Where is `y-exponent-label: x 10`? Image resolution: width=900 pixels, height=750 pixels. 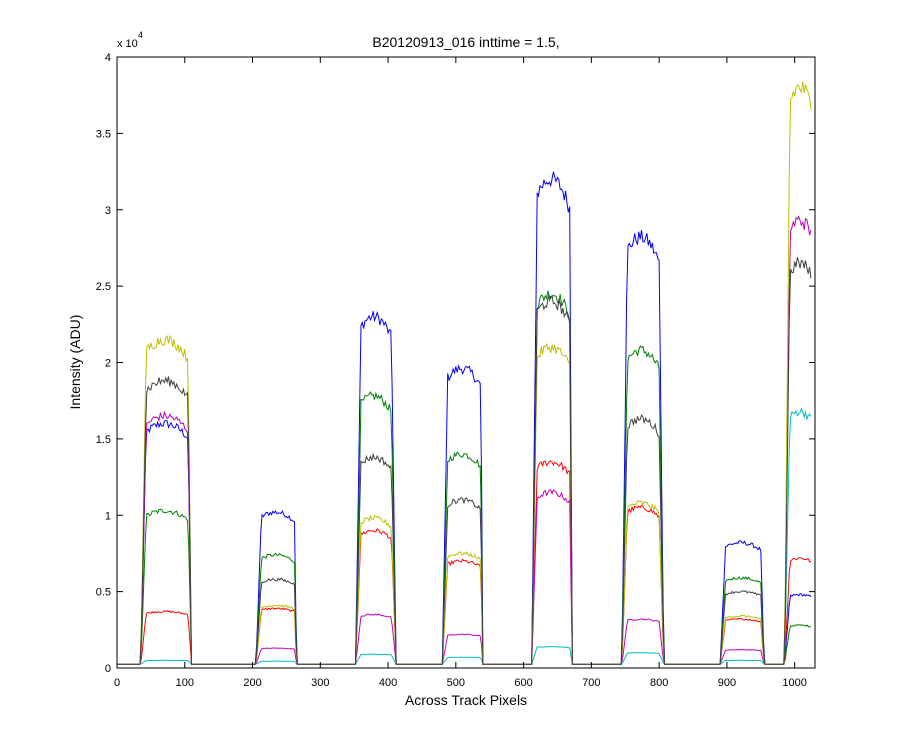 y-exponent-label: x 10 is located at coordinates (127, 44).